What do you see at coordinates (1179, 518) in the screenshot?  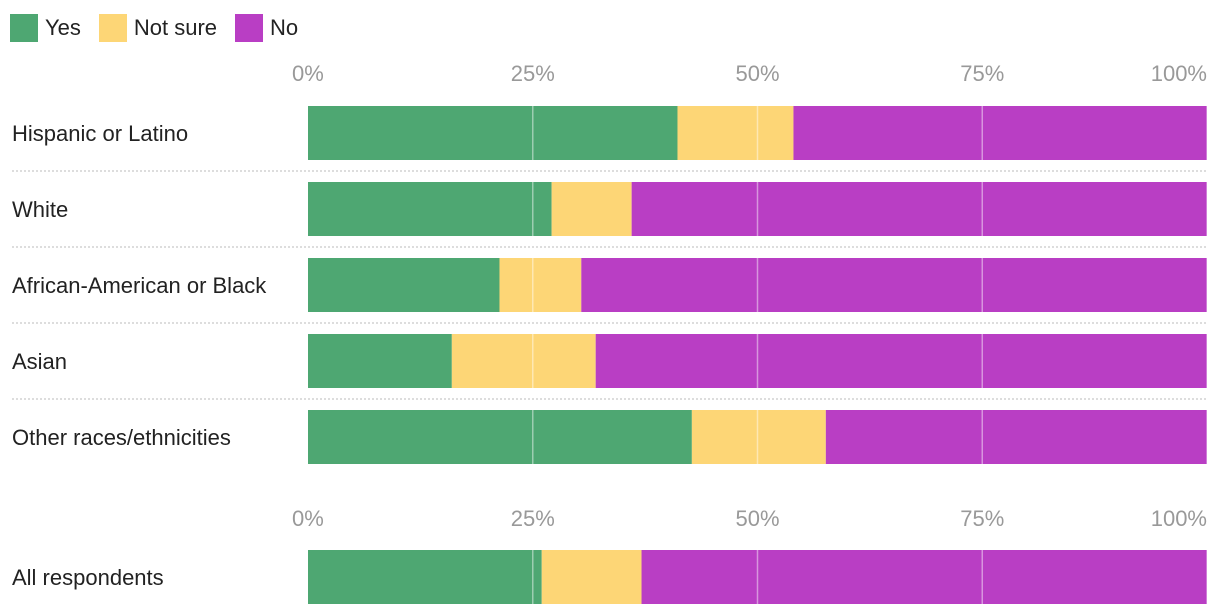 I see `x-tick-label-1-4: 100%` at bounding box center [1179, 518].